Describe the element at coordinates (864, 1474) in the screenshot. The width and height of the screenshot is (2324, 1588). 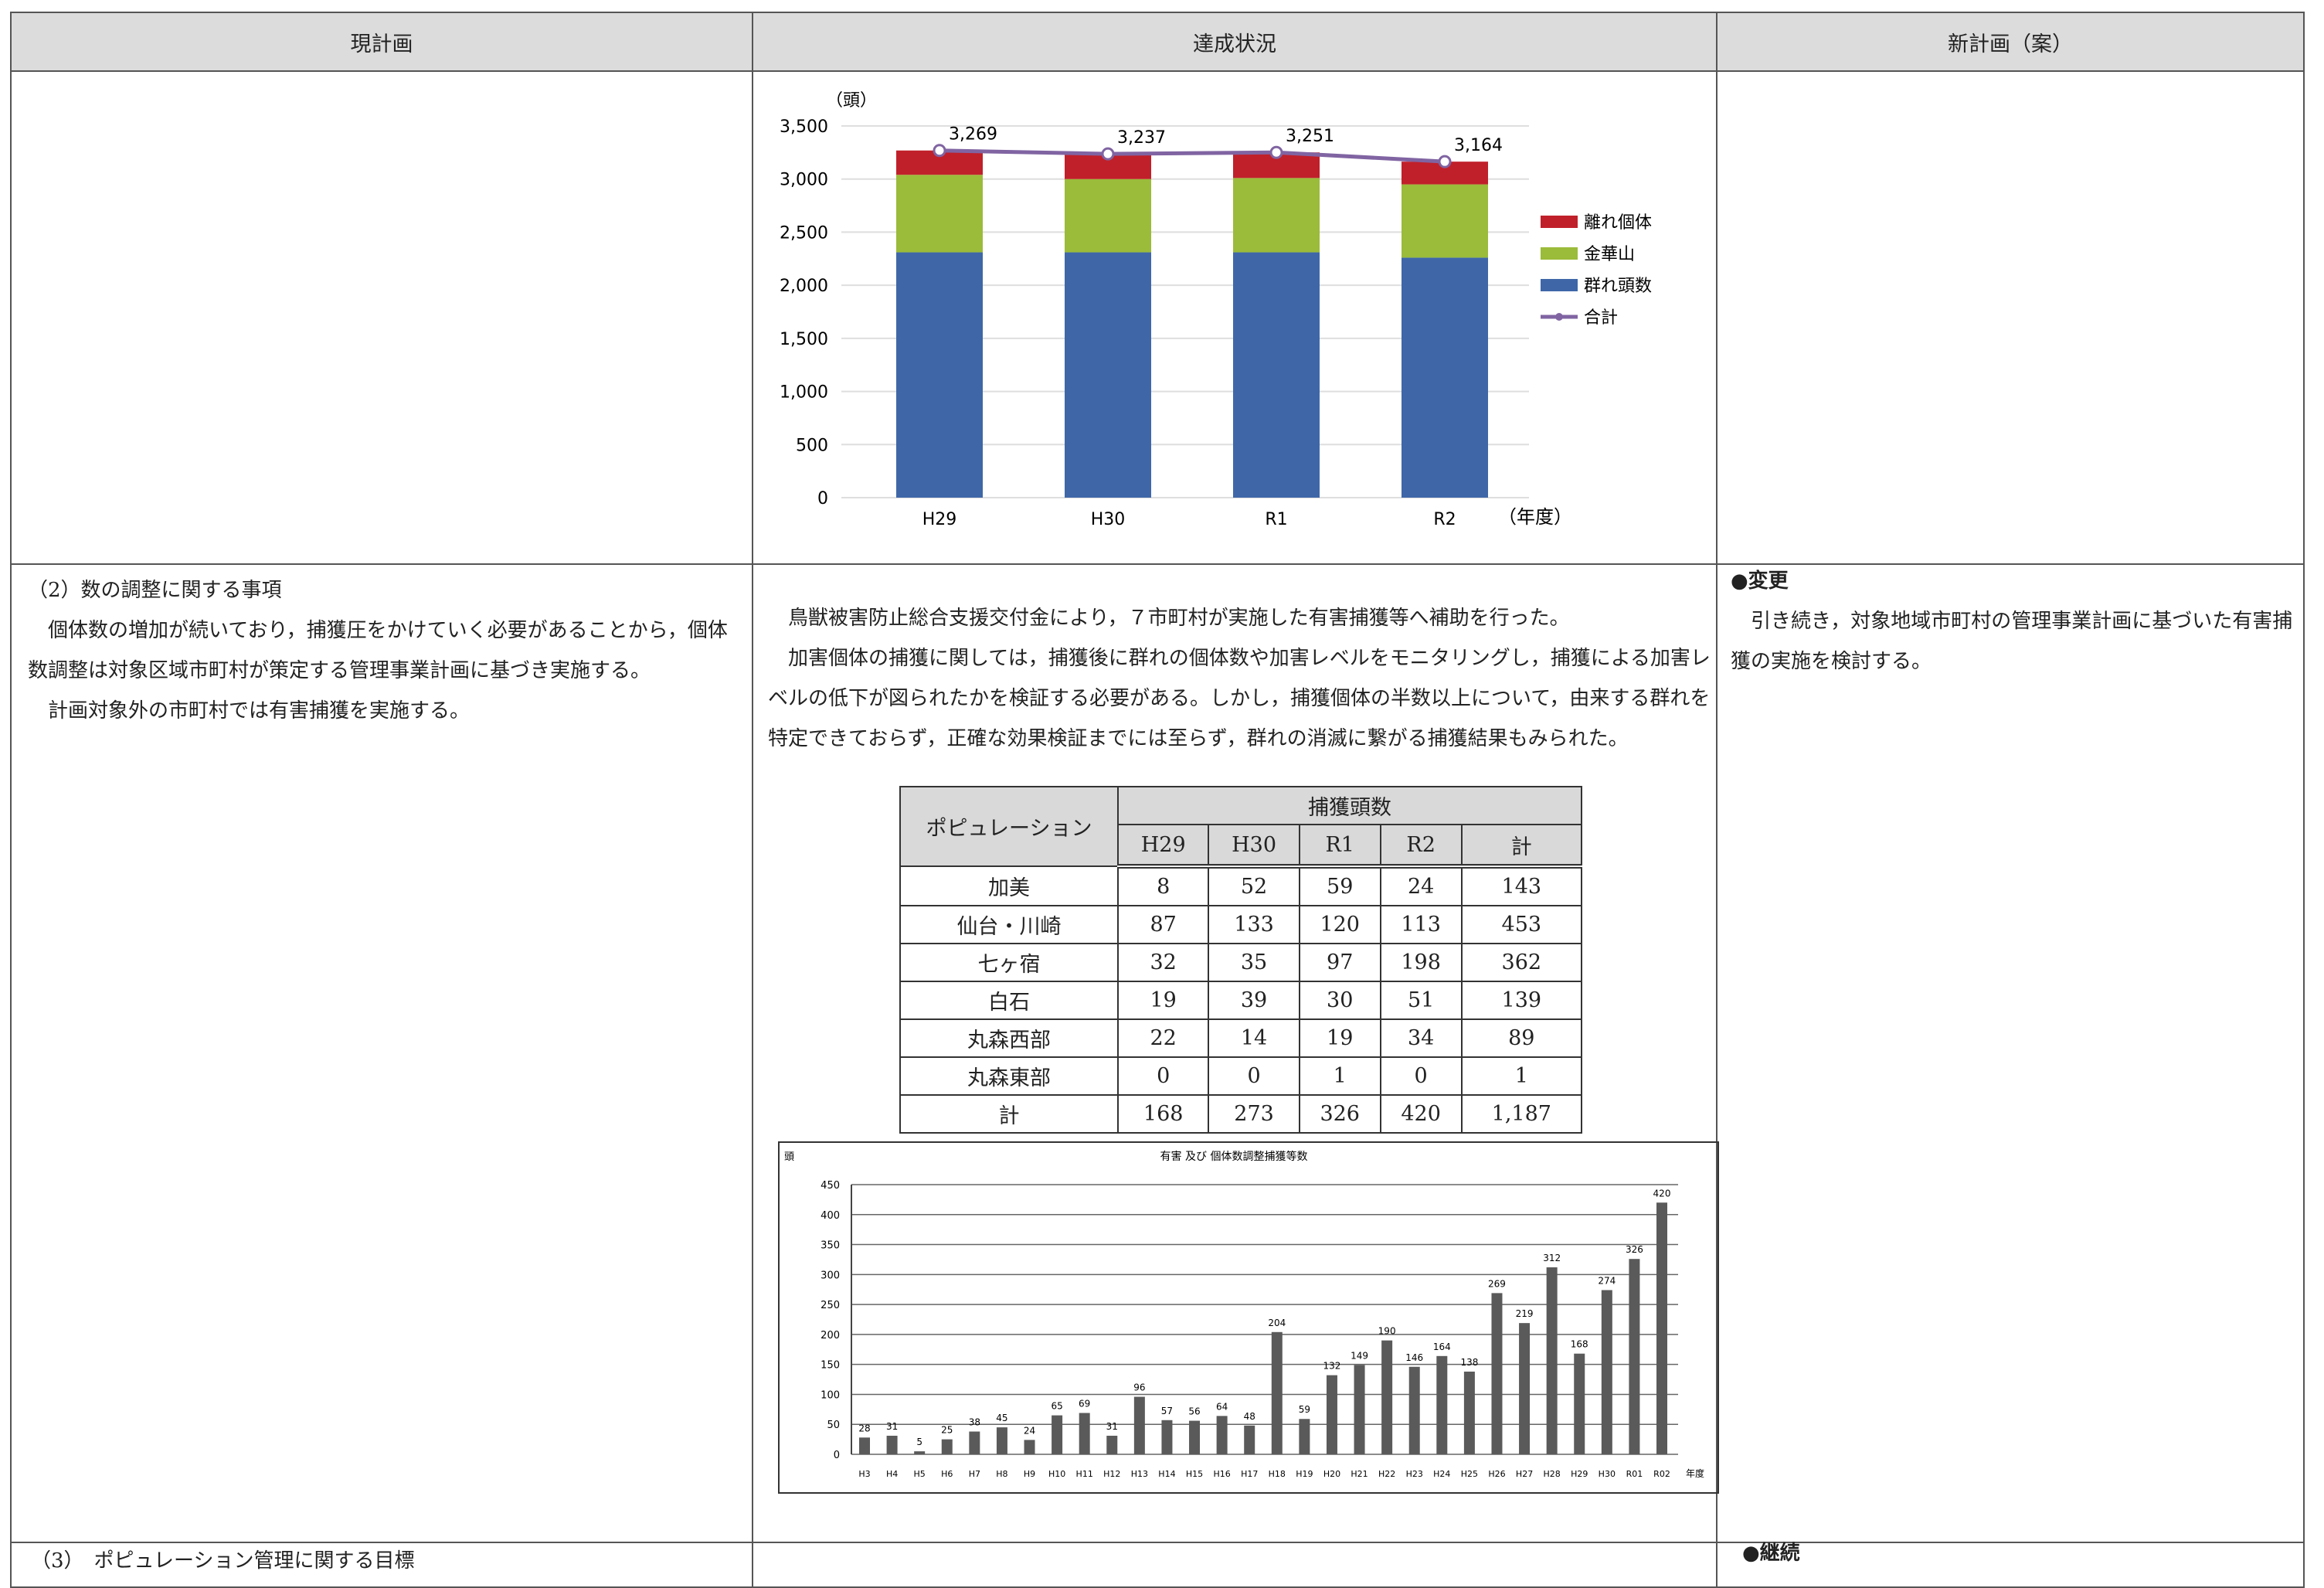
I see `x-tick-label: H3` at that location.